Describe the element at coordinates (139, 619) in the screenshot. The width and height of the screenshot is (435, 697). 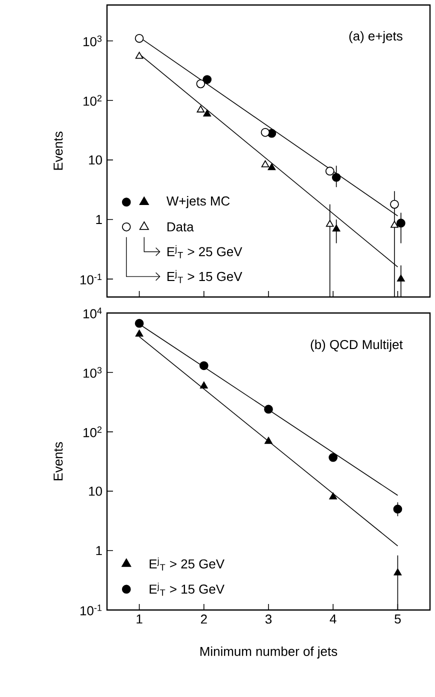
I see `x-tick-label: 1` at that location.